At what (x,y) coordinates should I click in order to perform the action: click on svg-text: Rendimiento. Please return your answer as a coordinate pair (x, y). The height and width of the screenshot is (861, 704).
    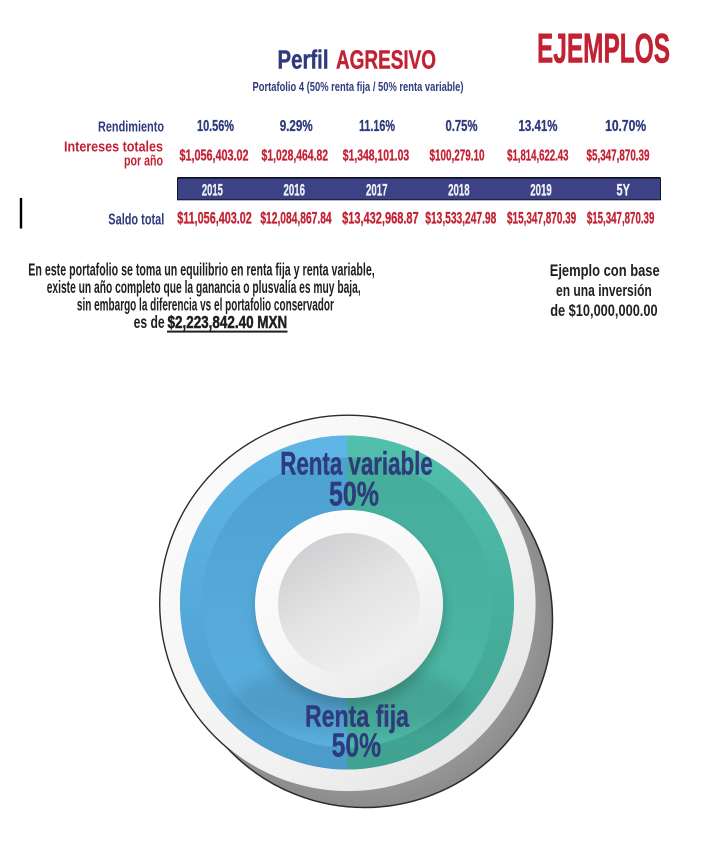
    Looking at the image, I should click on (131, 128).